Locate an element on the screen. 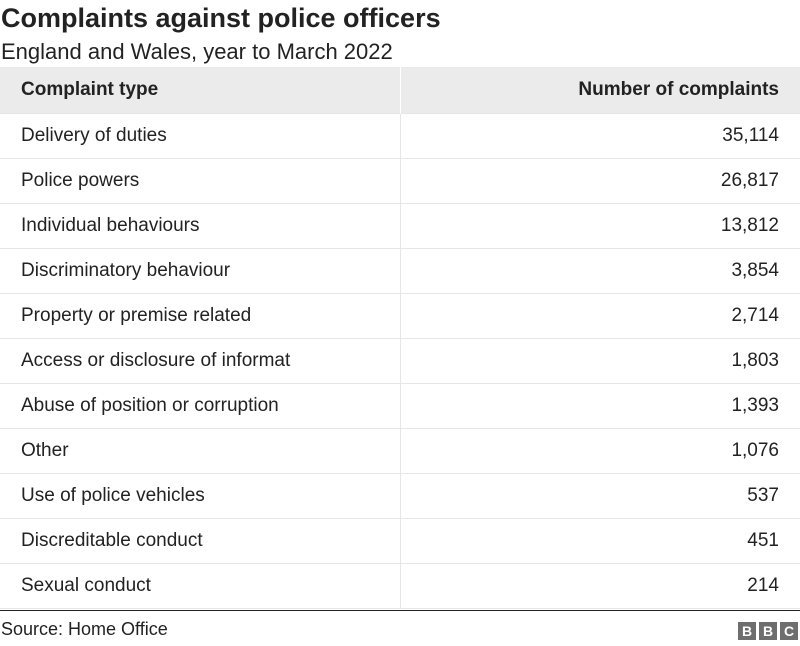 This screenshot has height=646, width=800. complaint-count-cell: 1,803 is located at coordinates (599, 360).